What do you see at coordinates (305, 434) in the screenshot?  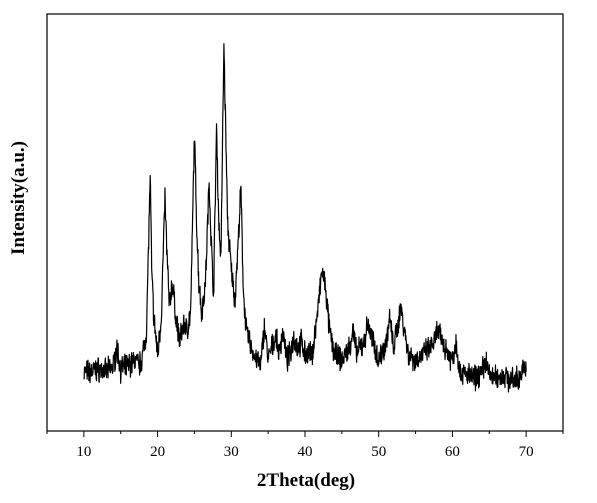 I see `x-ticks` at bounding box center [305, 434].